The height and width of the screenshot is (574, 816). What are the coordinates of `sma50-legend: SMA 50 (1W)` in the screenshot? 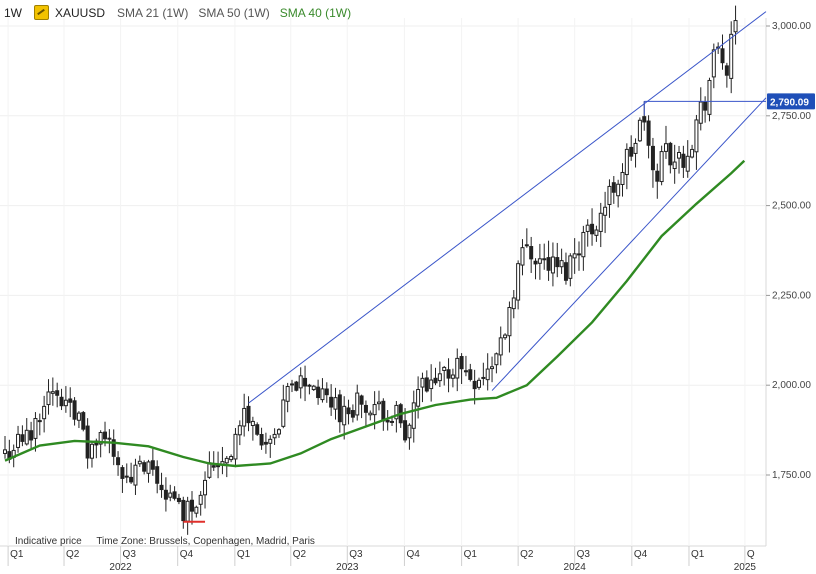 It's located at (234, 12).